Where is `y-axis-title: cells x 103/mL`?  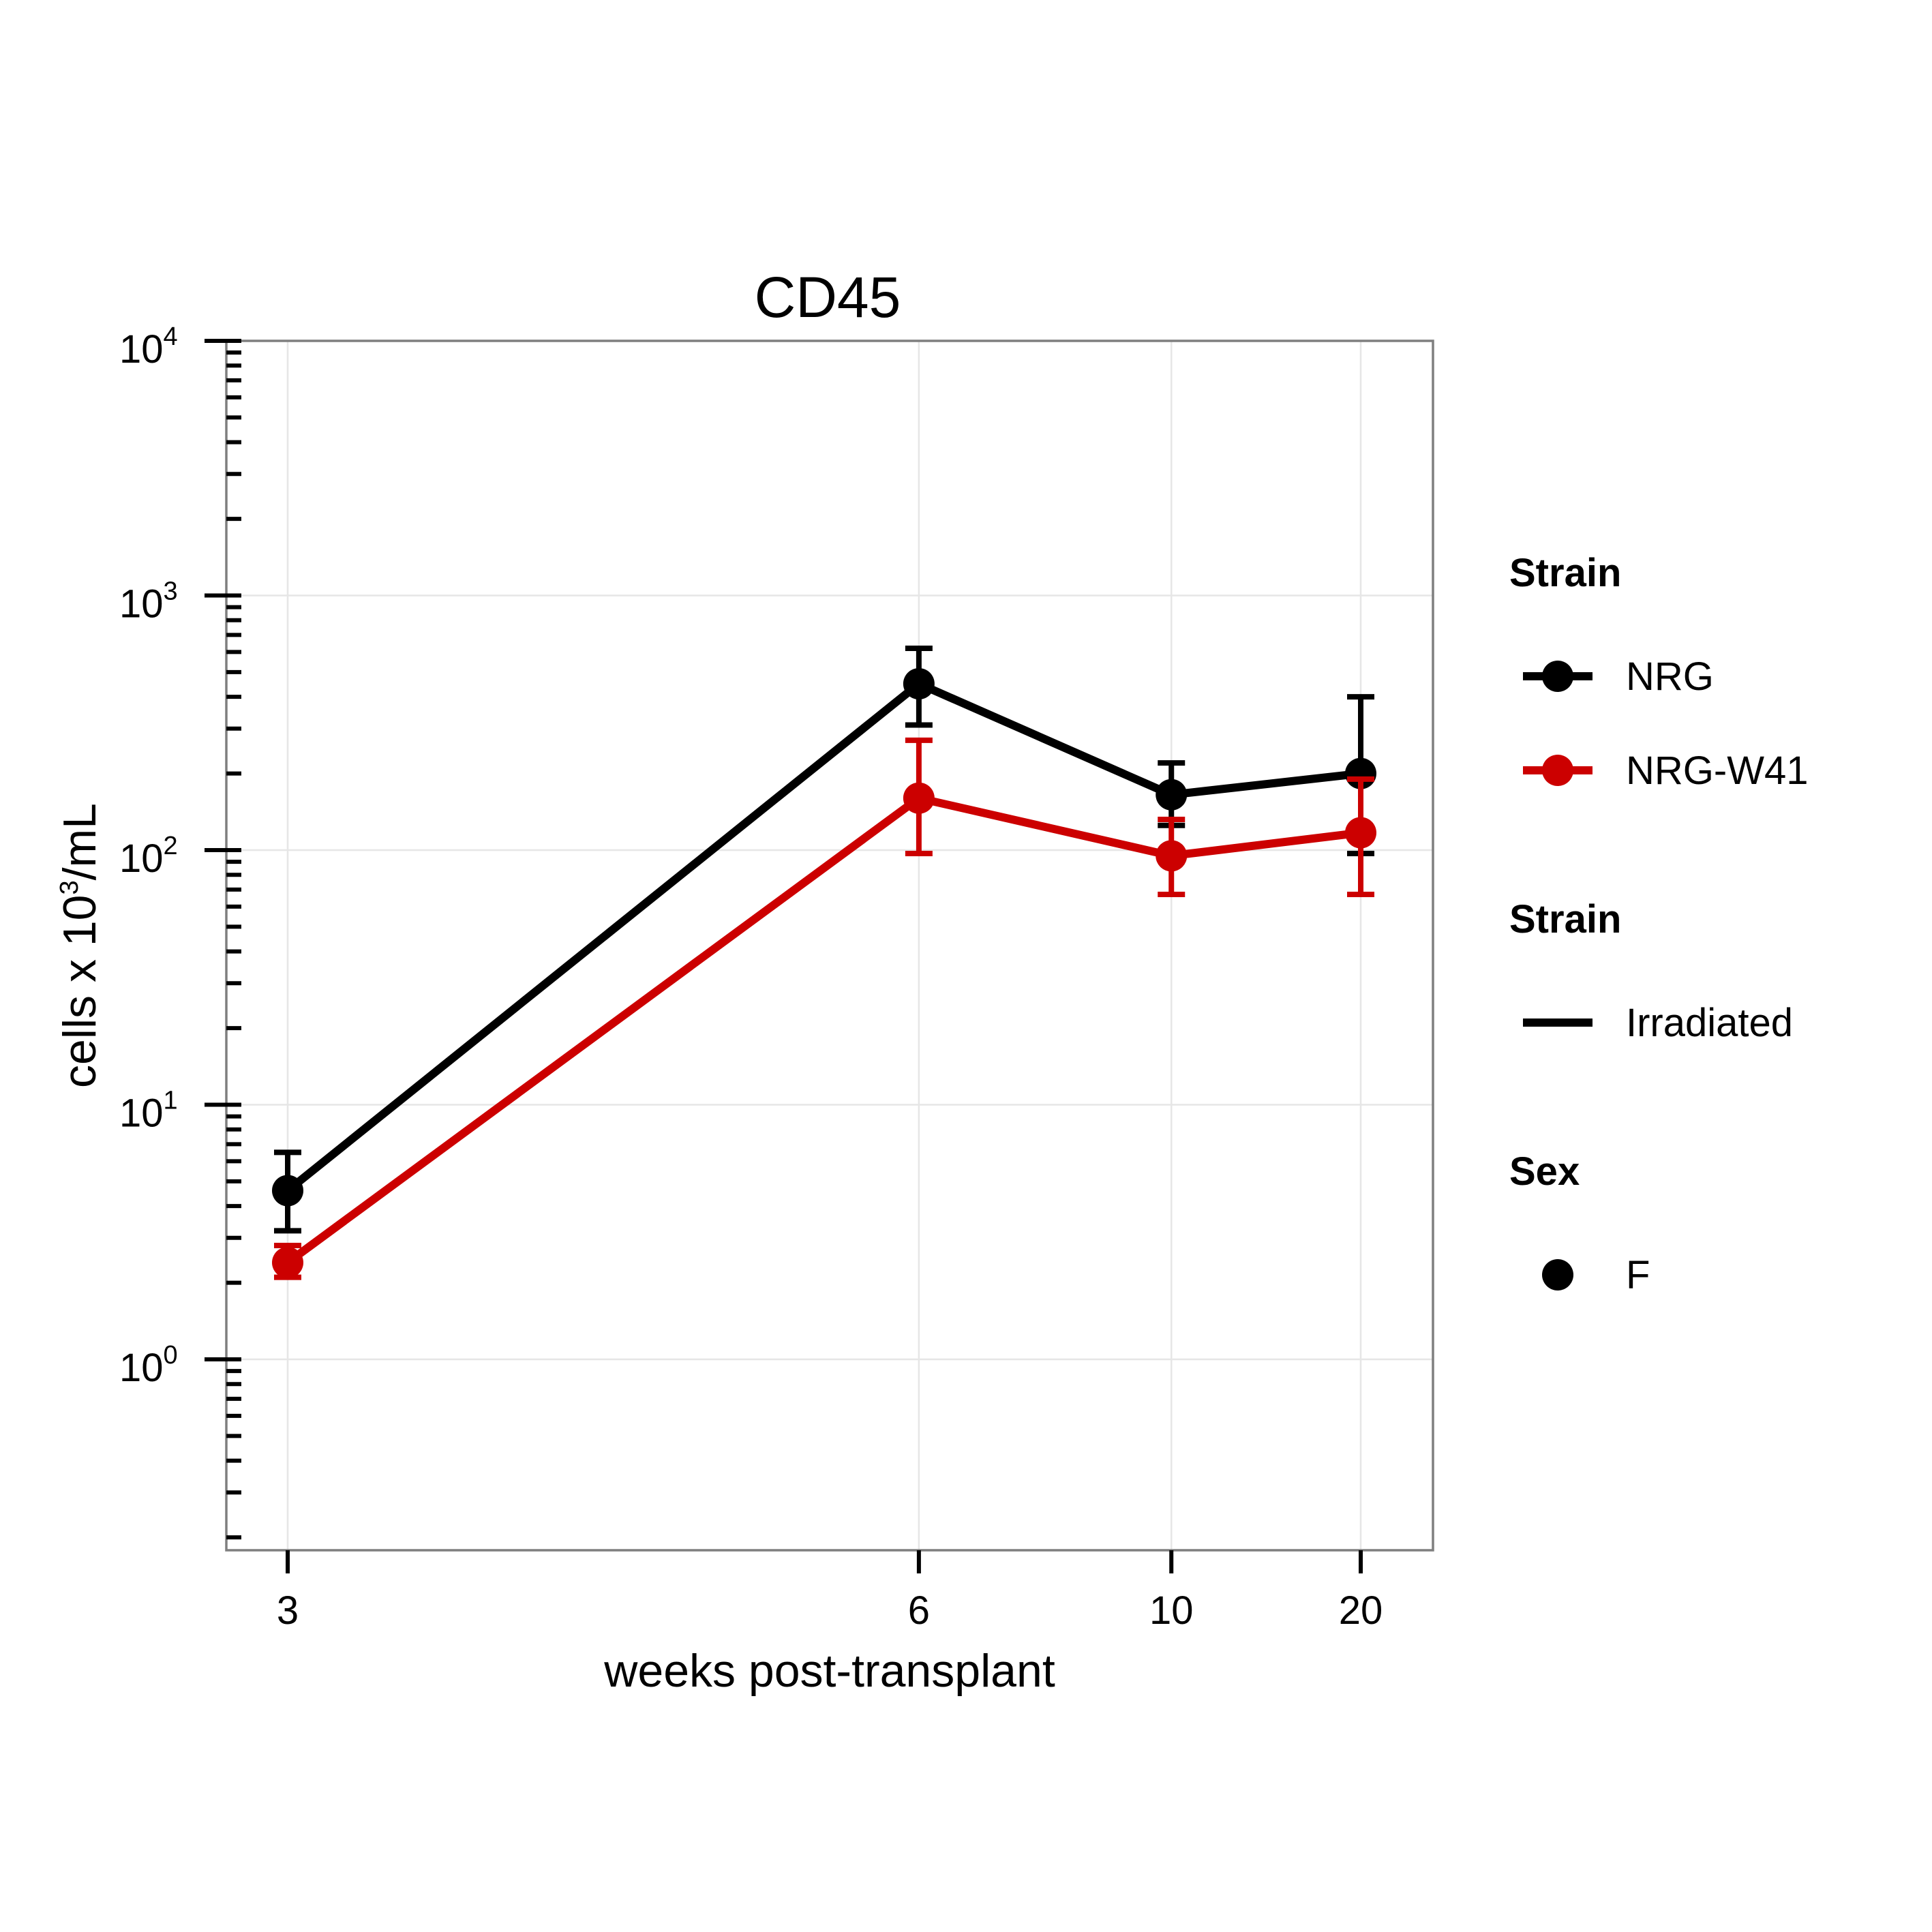
y-axis-title: cells x 103/mL is located at coordinates (80, 945).